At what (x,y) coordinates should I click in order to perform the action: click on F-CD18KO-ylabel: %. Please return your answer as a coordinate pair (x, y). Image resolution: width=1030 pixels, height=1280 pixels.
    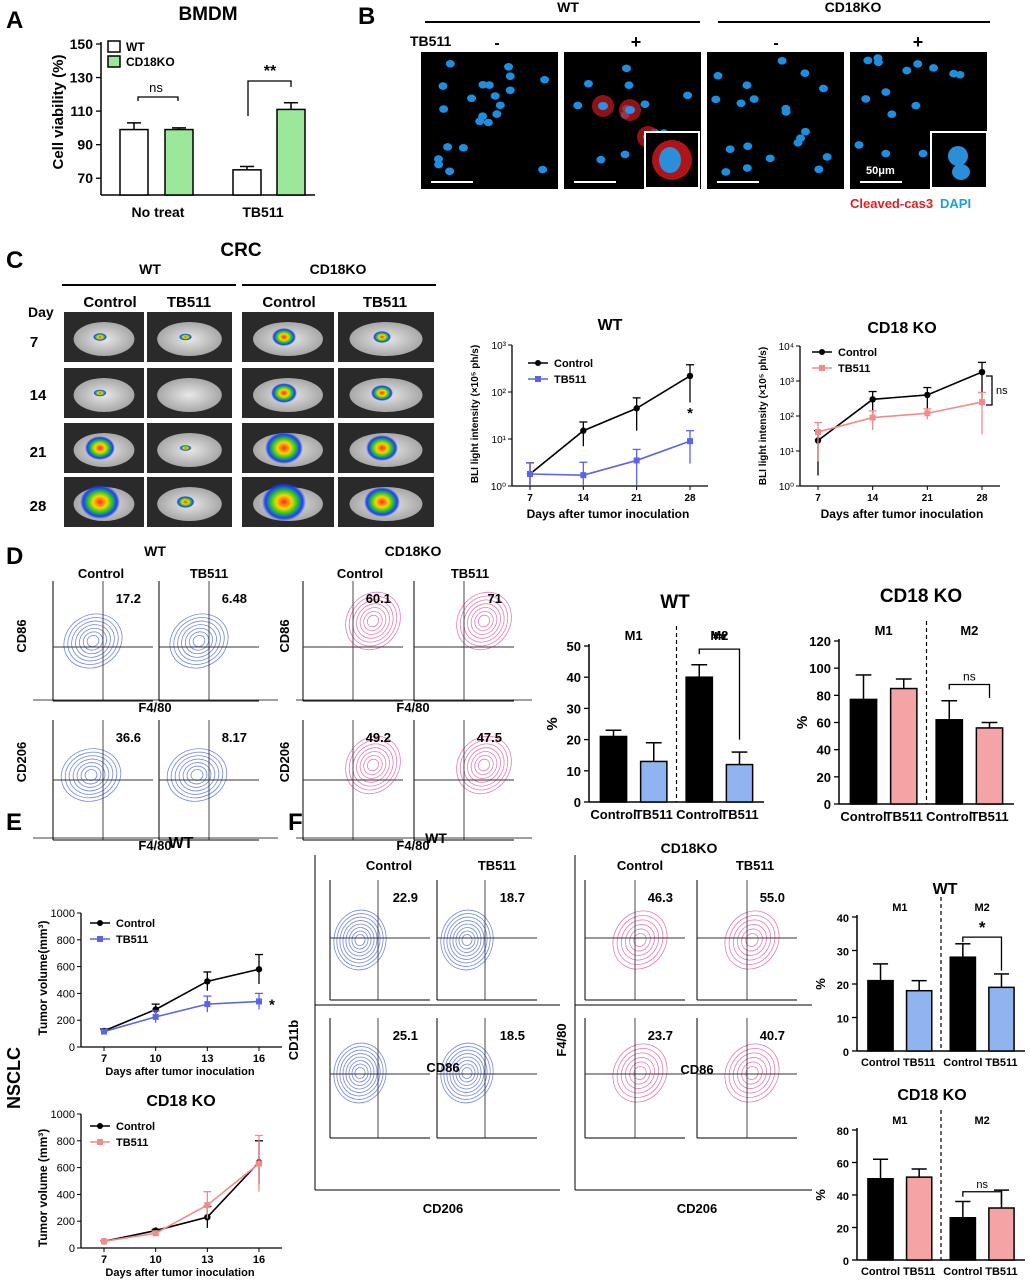
    Looking at the image, I should click on (820, 1195).